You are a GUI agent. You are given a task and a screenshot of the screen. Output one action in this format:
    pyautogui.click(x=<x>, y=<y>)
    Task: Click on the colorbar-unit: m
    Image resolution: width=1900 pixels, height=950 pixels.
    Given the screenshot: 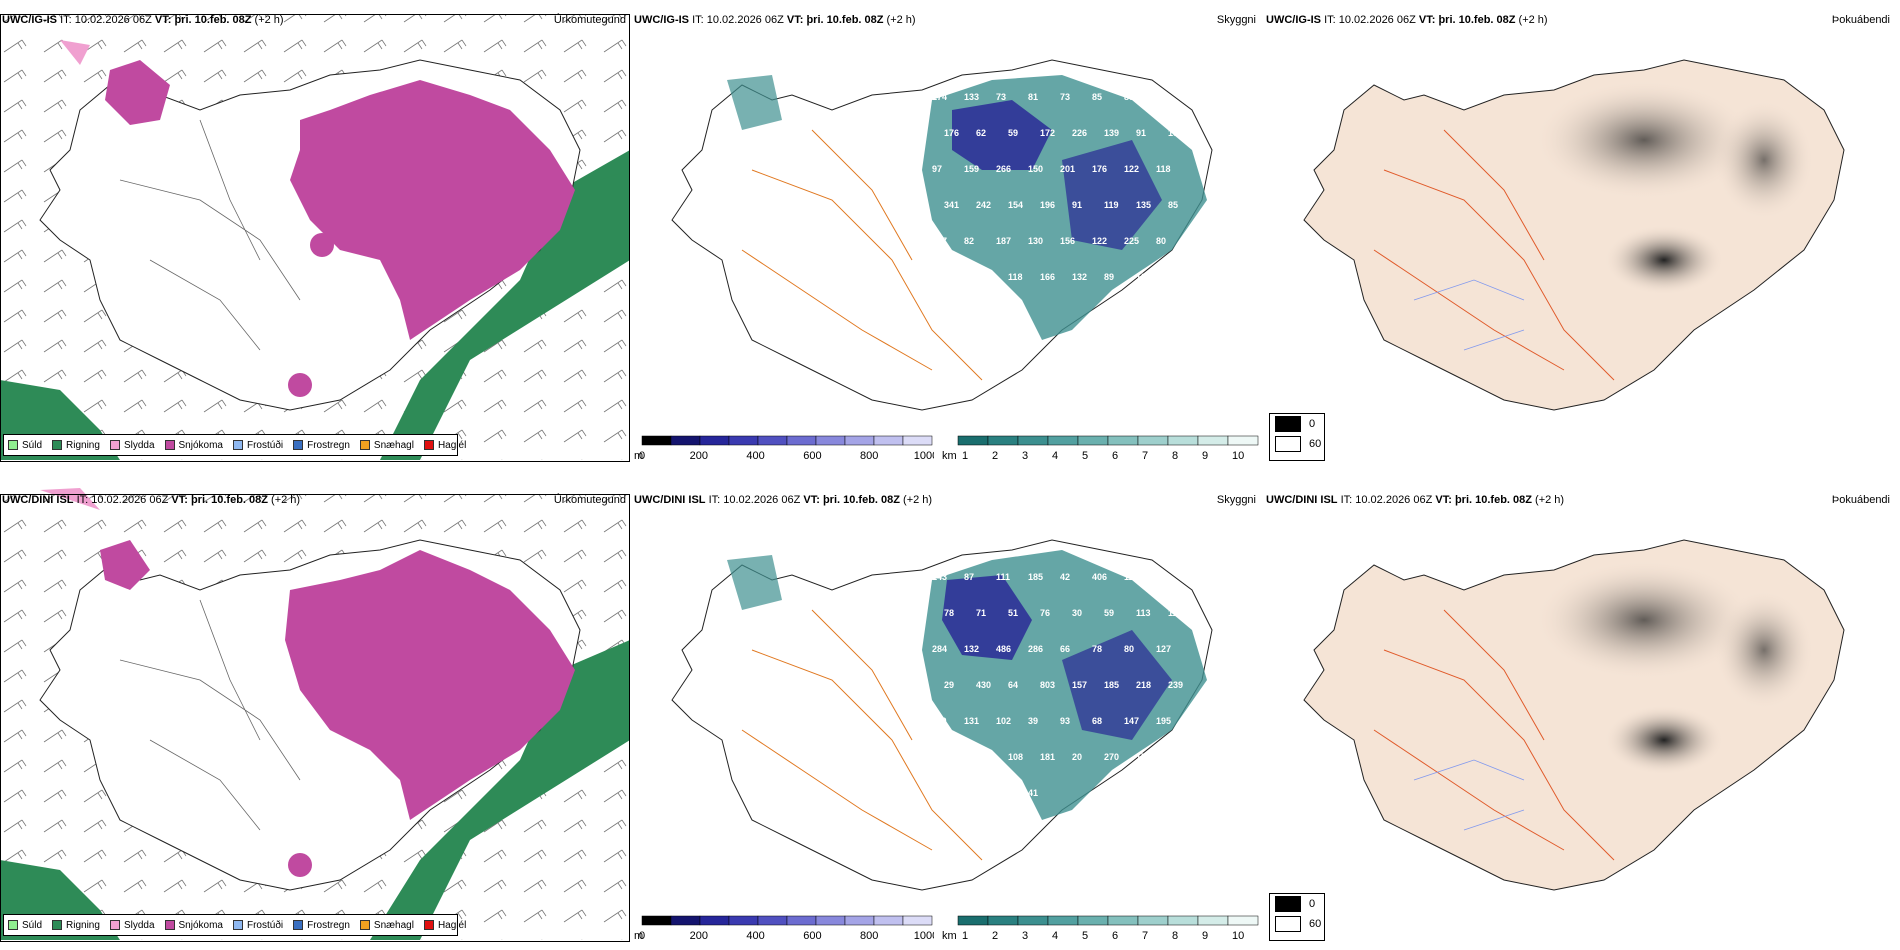 What is the action you would take?
    pyautogui.click(x=638, y=936)
    